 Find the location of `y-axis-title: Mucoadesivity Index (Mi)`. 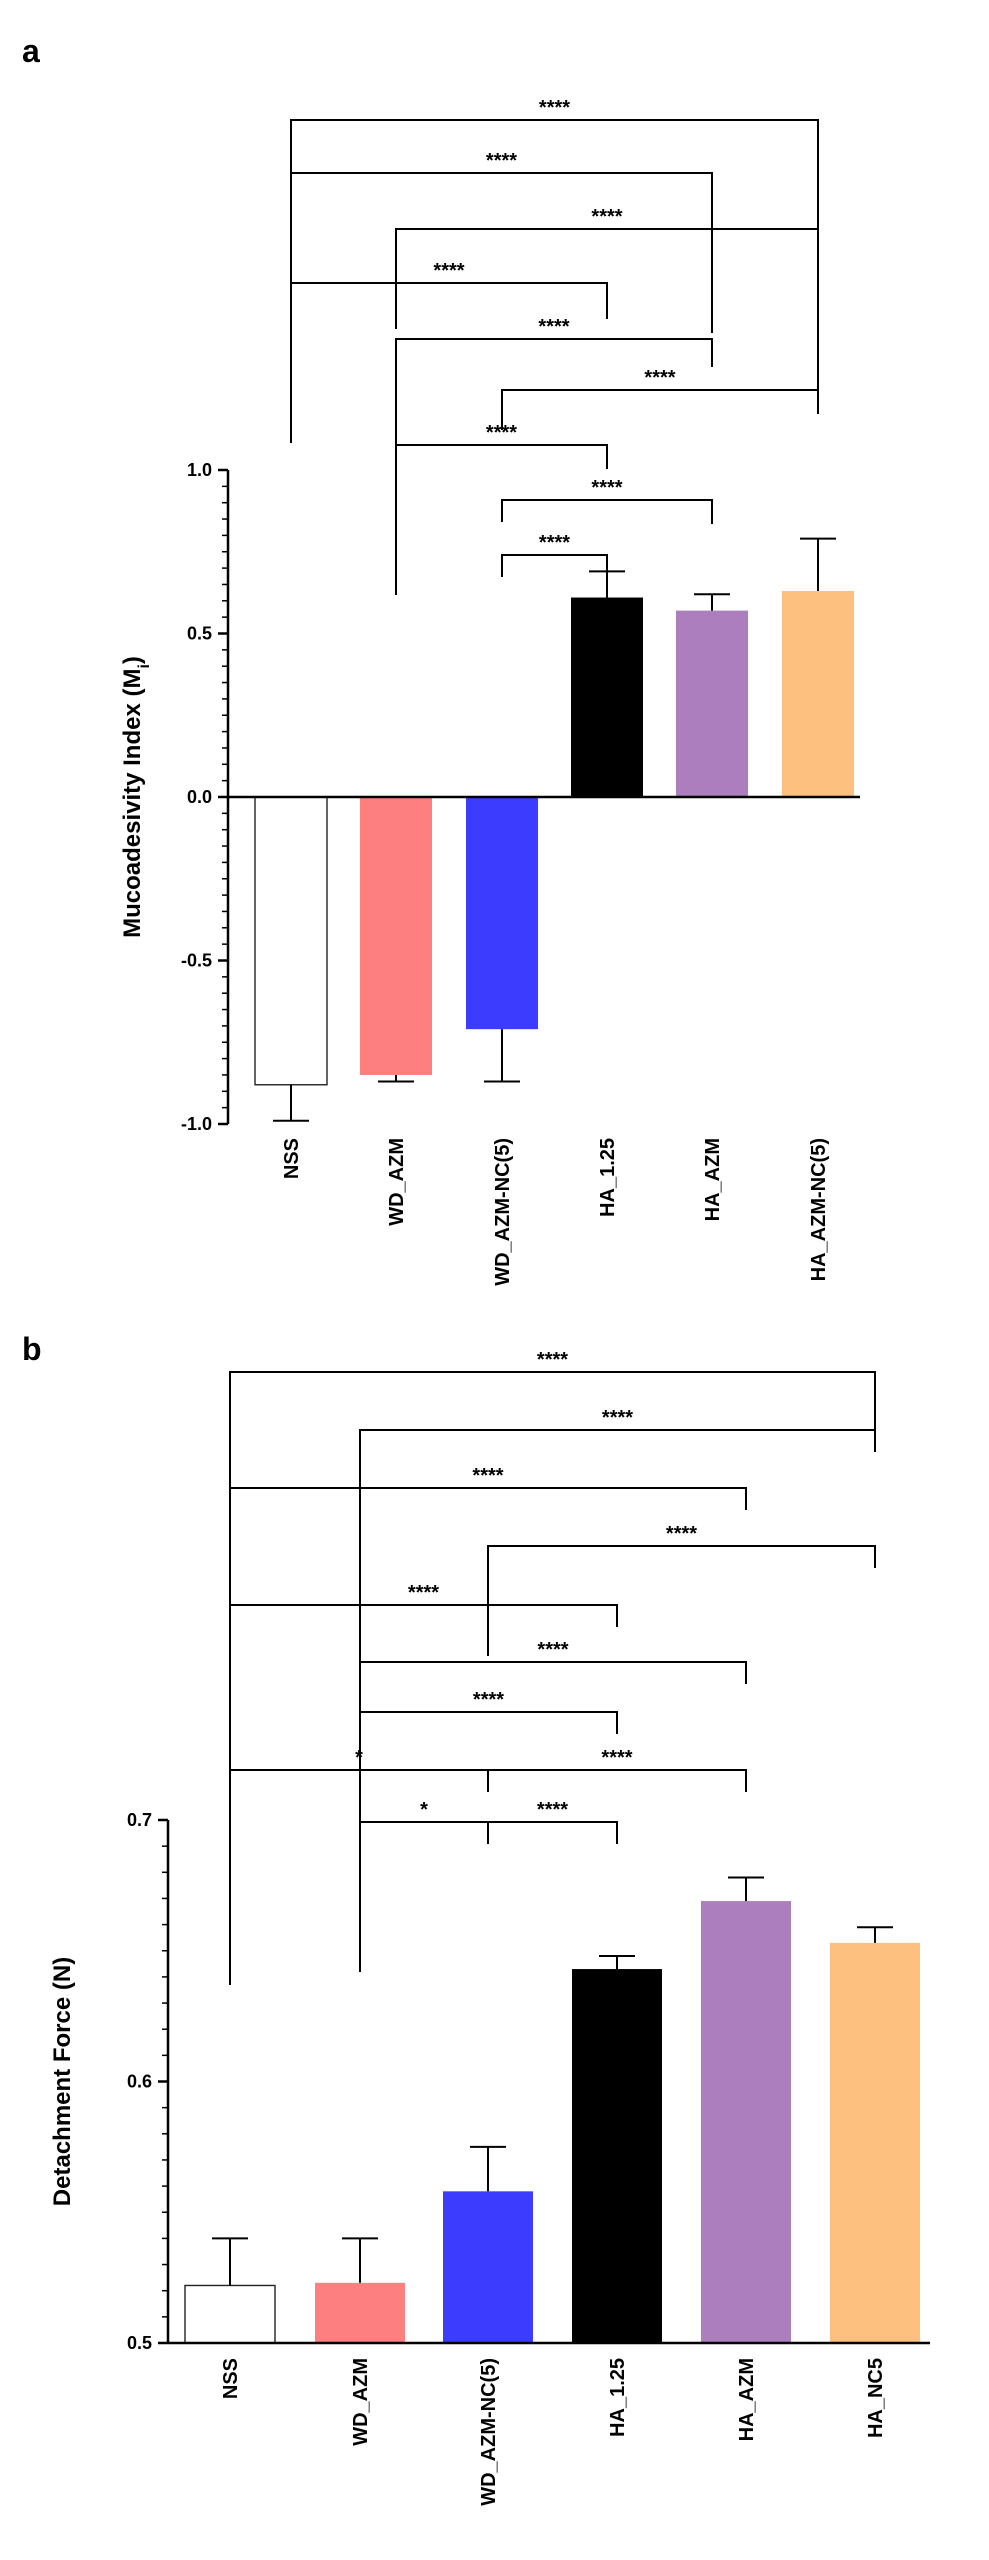

y-axis-title: Mucoadesivity Index (Mi) is located at coordinates (136, 797).